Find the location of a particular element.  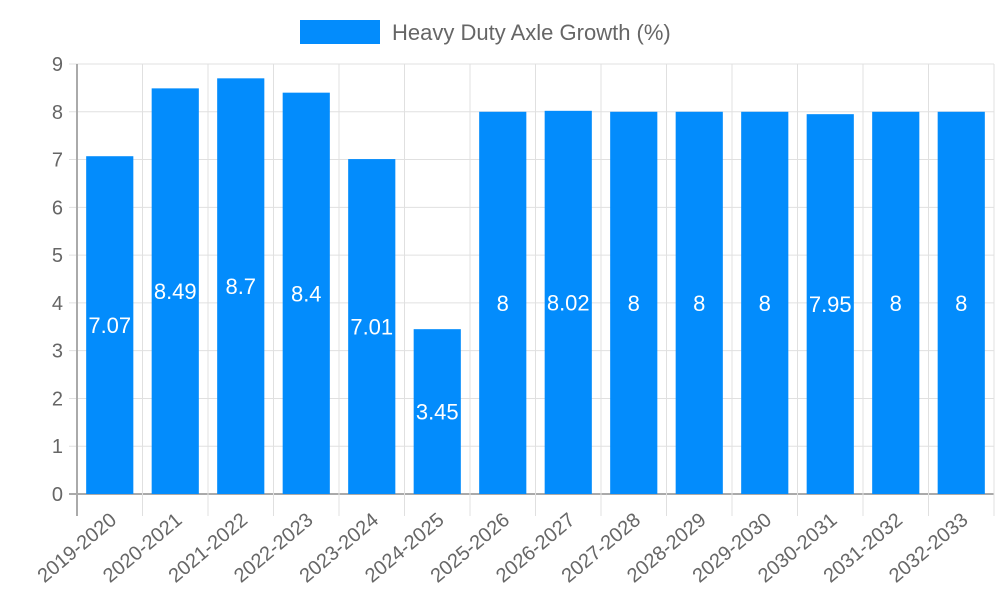

legend-swatch is located at coordinates (340, 32).